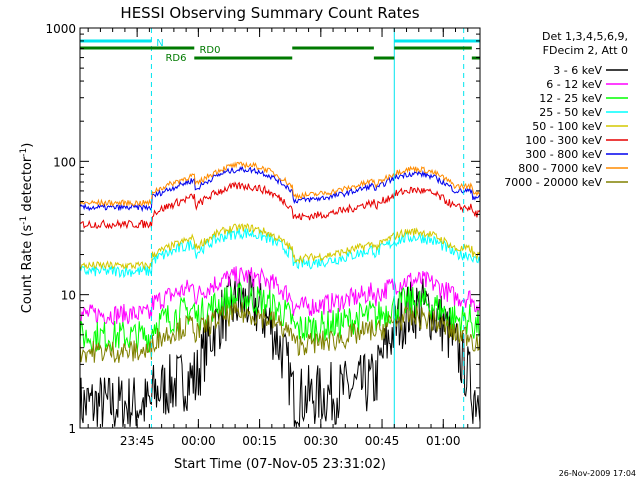 This screenshot has height=480, width=640. I want to click on y-tick-label: 10, so click(68, 296).